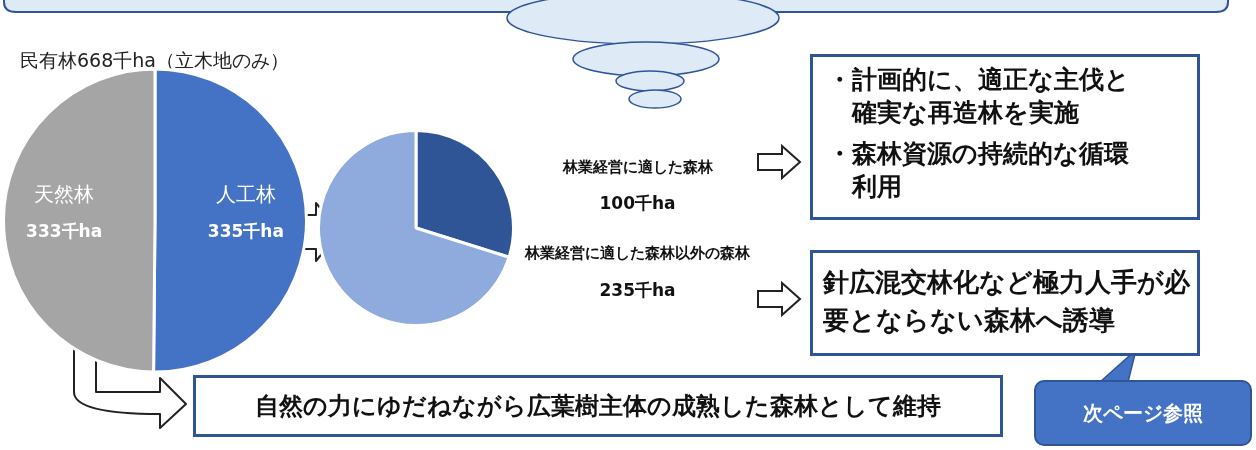  I want to click on data-label: 235千ha, so click(637, 289).